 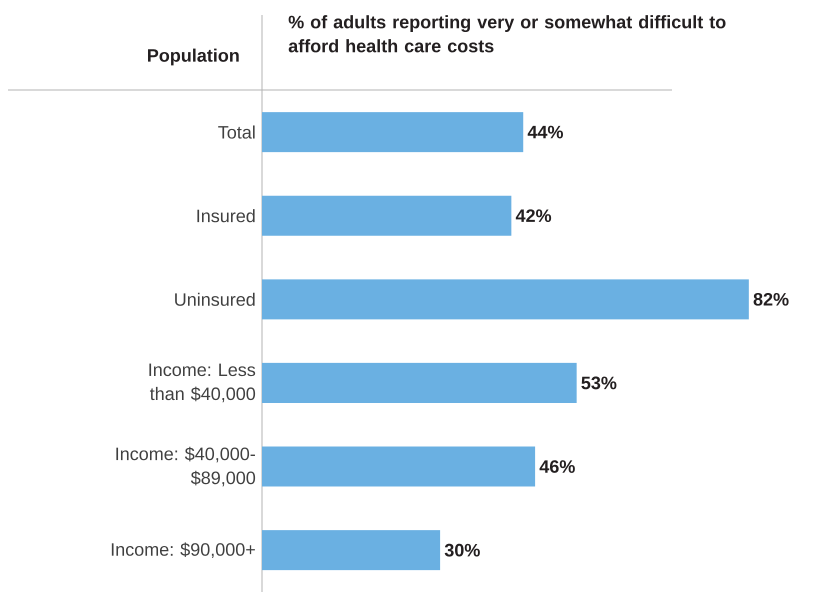 What do you see at coordinates (462, 550) in the screenshot?
I see `data-label: 30%` at bounding box center [462, 550].